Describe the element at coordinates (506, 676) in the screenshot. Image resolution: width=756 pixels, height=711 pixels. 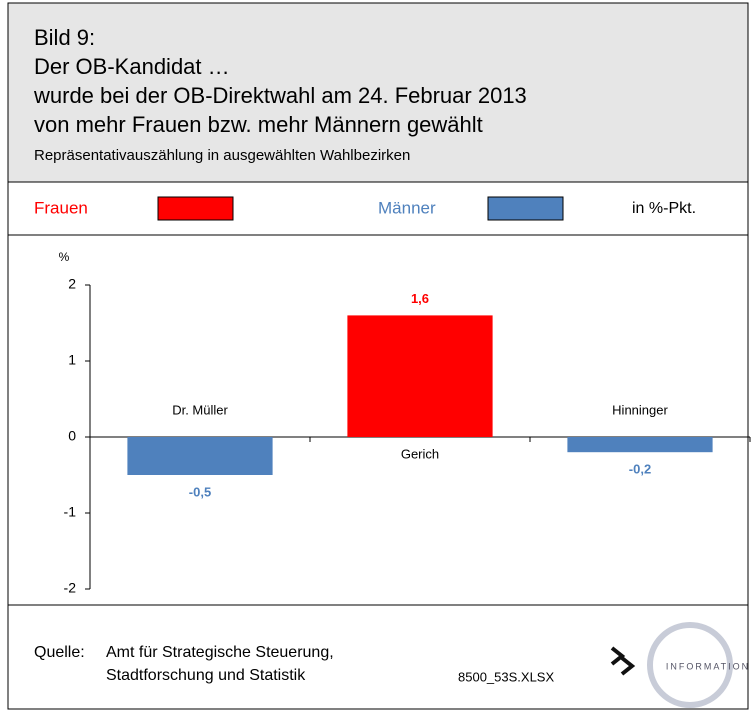
I see `file-name: 8500_53S.XLSX` at that location.